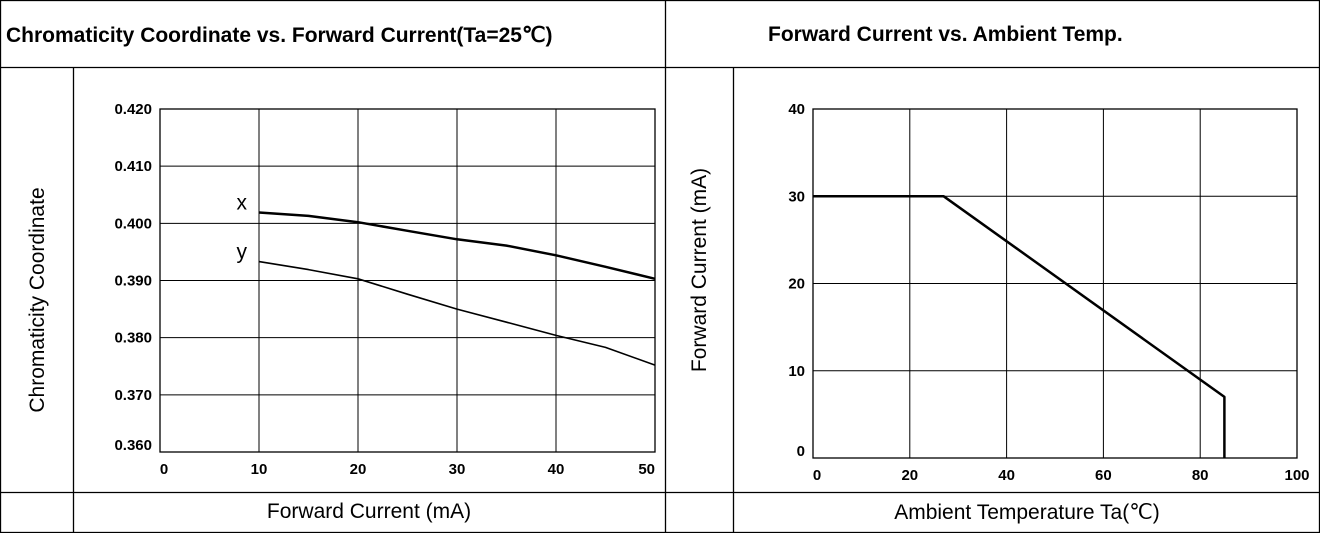 This screenshot has width=1320, height=533. I want to click on y-tick-label: 0, so click(801, 451).